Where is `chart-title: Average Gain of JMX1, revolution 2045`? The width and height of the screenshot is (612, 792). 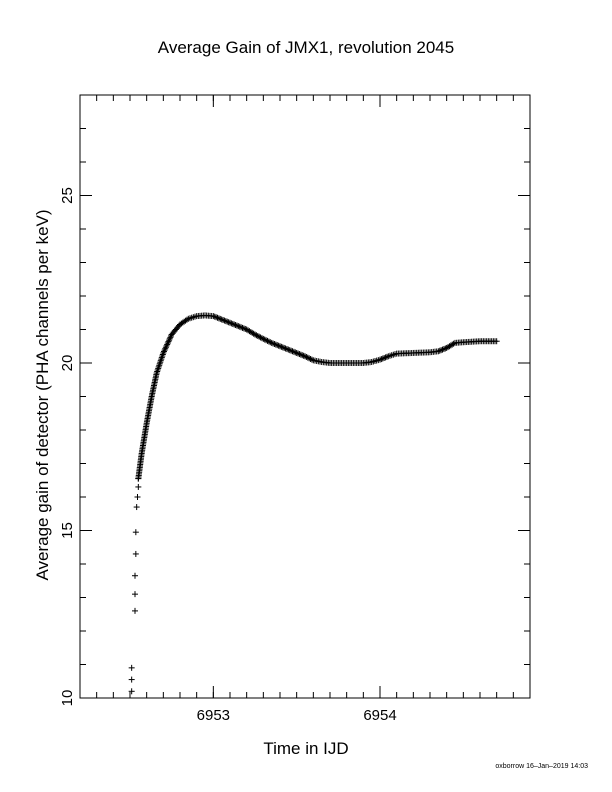
chart-title: Average Gain of JMX1, revolution 2045 is located at coordinates (306, 47).